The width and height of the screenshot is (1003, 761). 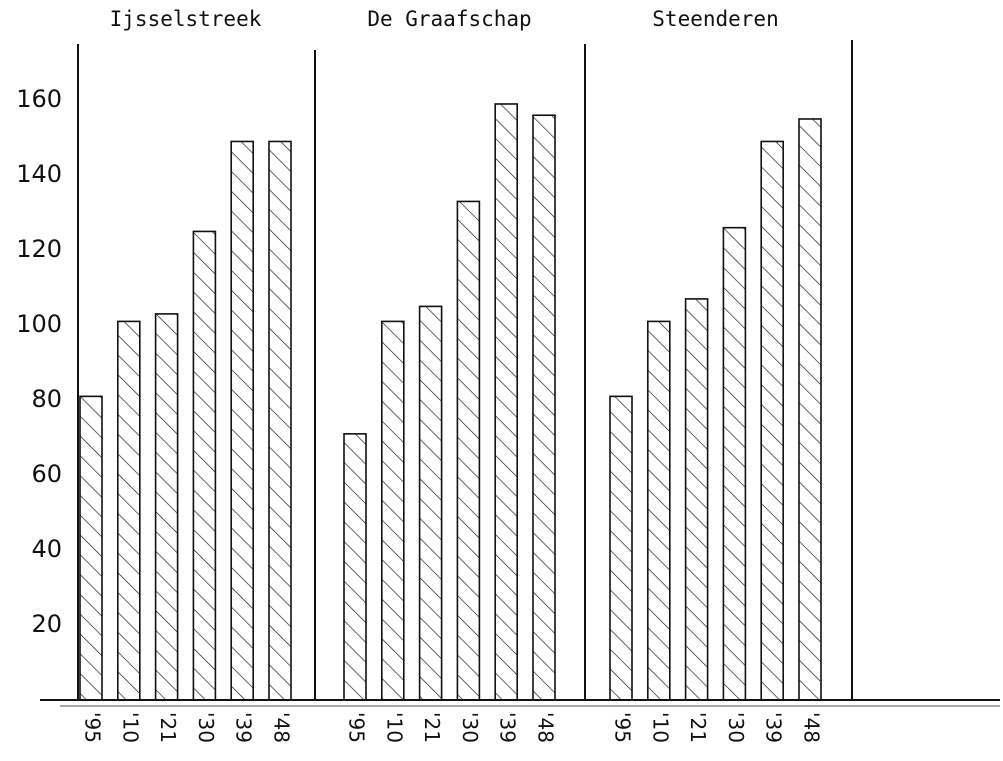 What do you see at coordinates (46, 474) in the screenshot?
I see `y-tick-label: 60` at bounding box center [46, 474].